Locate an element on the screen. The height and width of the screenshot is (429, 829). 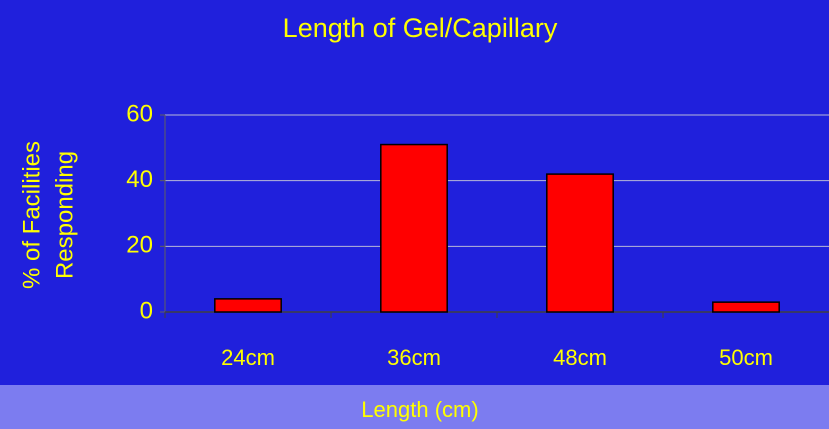
chart-title: Length of Gel/Capillary is located at coordinates (420, 28).